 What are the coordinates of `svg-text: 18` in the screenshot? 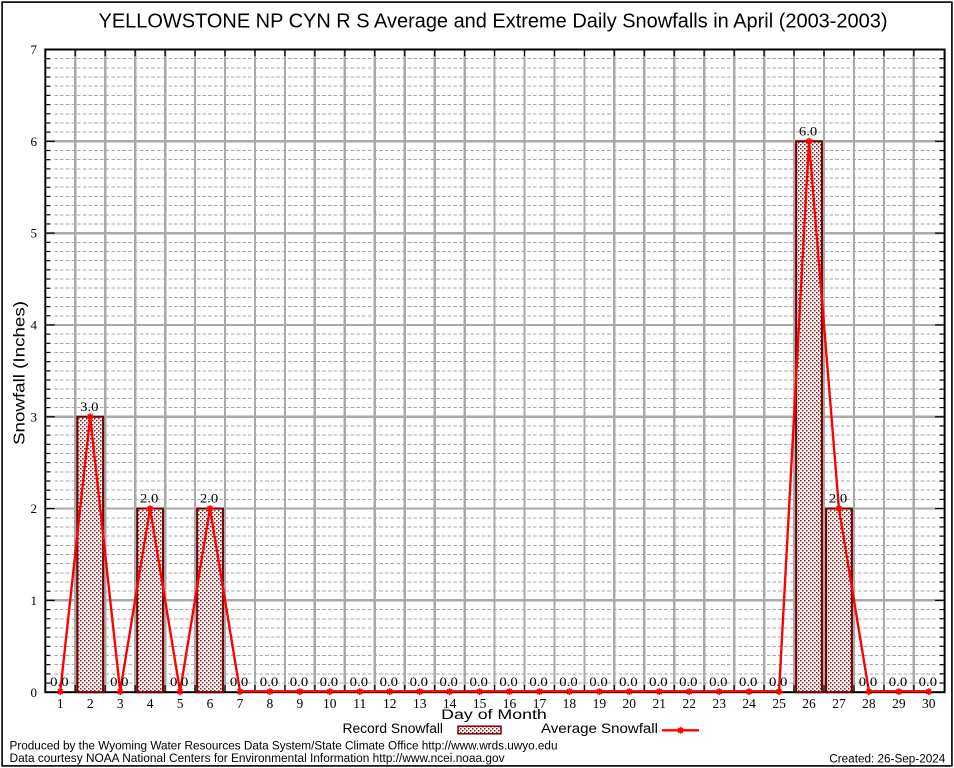 It's located at (570, 703).